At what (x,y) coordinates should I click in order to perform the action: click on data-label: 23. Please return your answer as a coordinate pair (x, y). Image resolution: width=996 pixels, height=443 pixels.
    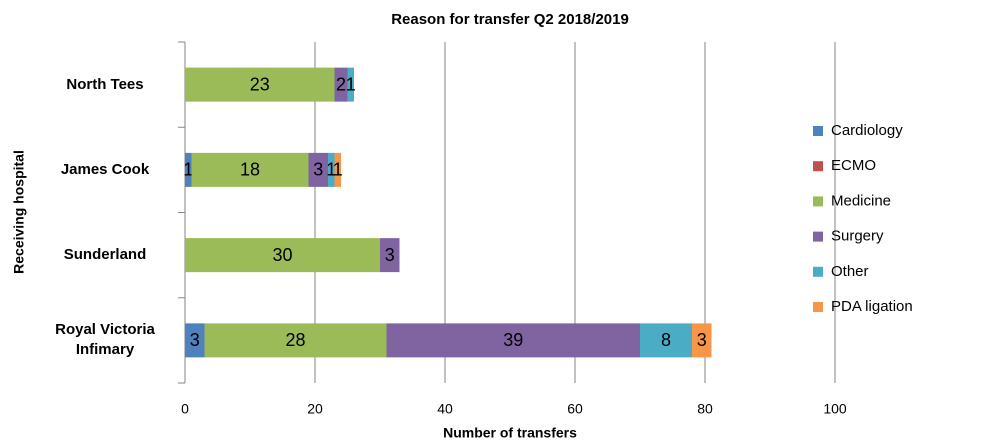
    Looking at the image, I should click on (260, 84).